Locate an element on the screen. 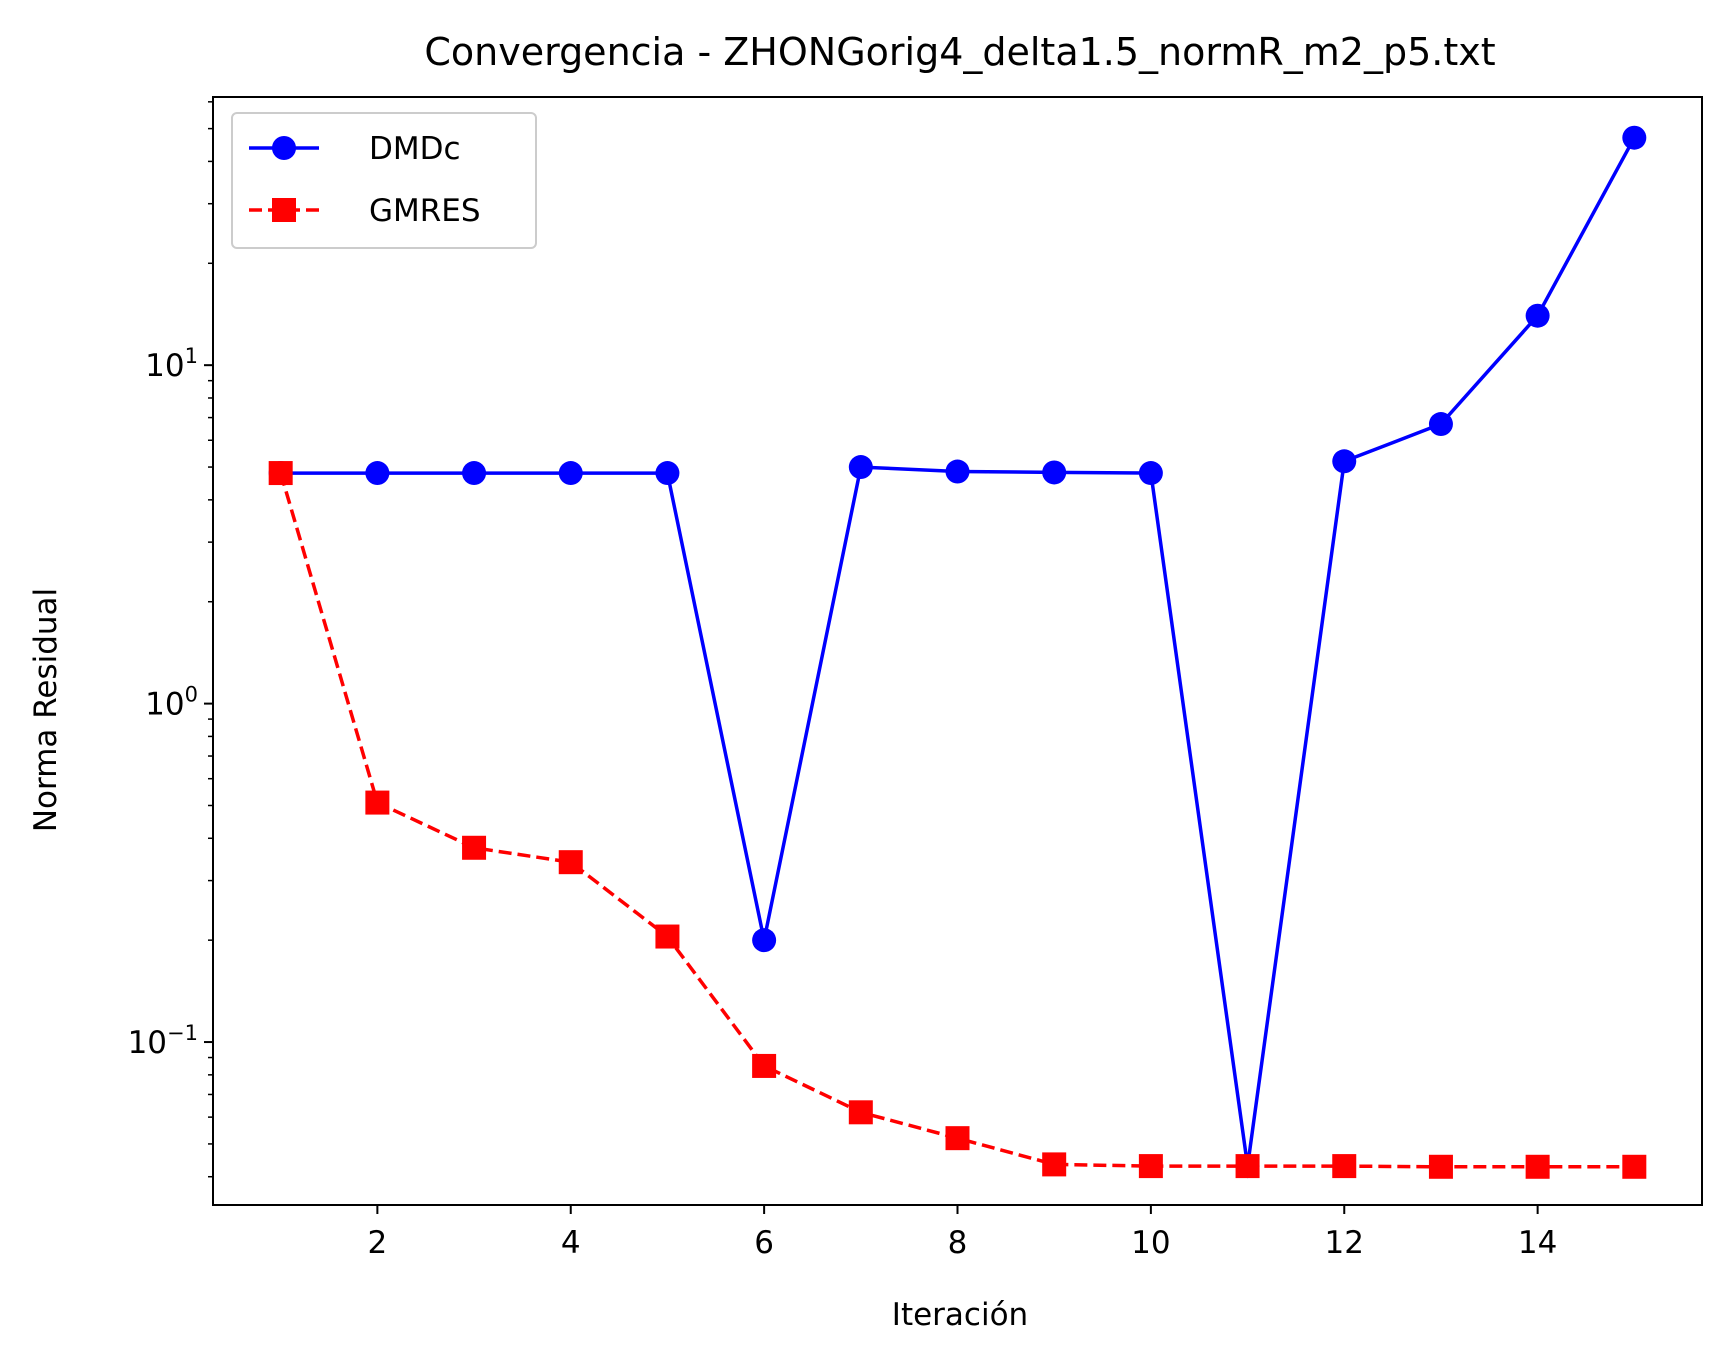 This screenshot has width=1729, height=1357. x-axis-label: Iteración is located at coordinates (960, 1315).